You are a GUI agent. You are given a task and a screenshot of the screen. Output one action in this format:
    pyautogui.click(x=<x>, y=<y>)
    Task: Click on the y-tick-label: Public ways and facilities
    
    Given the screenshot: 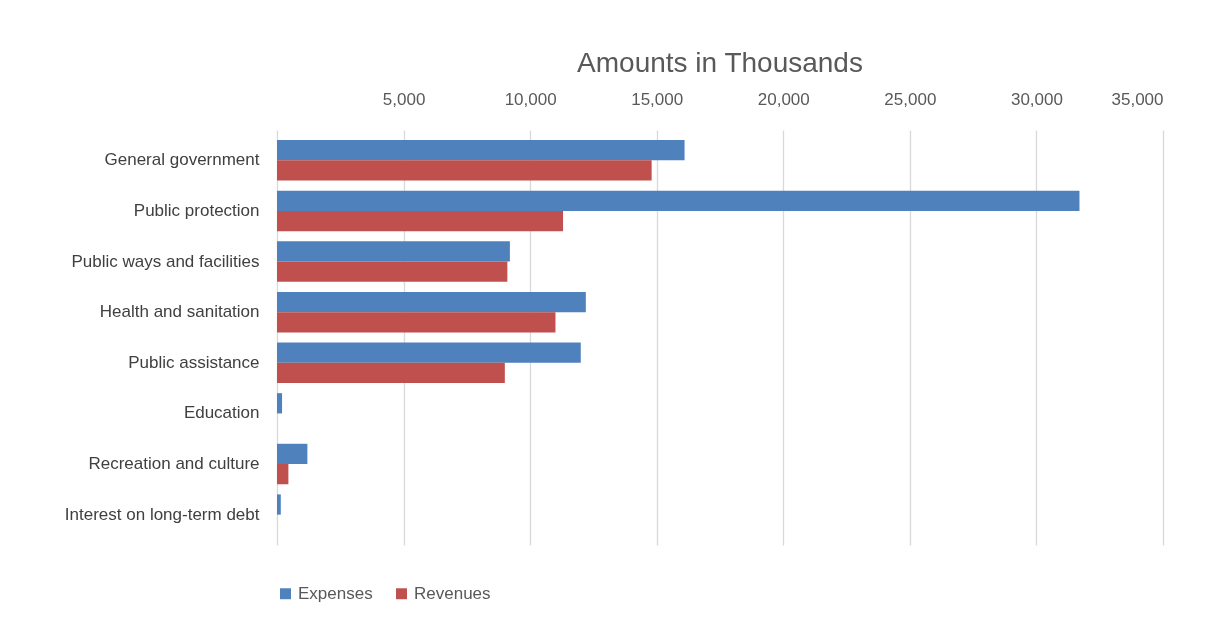 What is the action you would take?
    pyautogui.click(x=165, y=261)
    